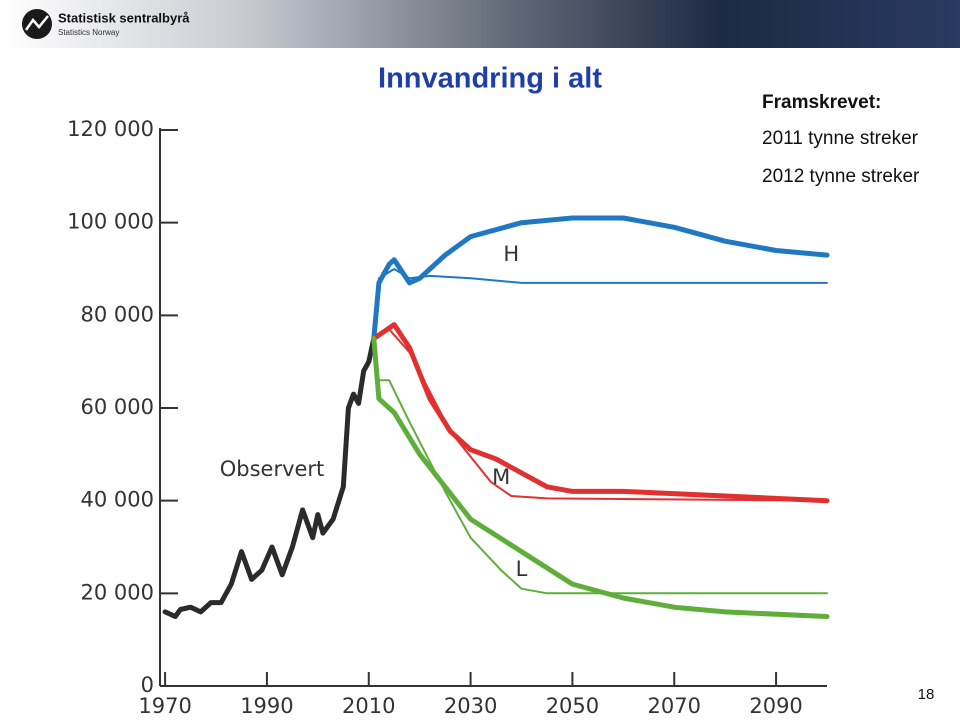 This screenshot has width=960, height=724. Describe the element at coordinates (110, 222) in the screenshot. I see `y-tick-label: 100 000` at that location.